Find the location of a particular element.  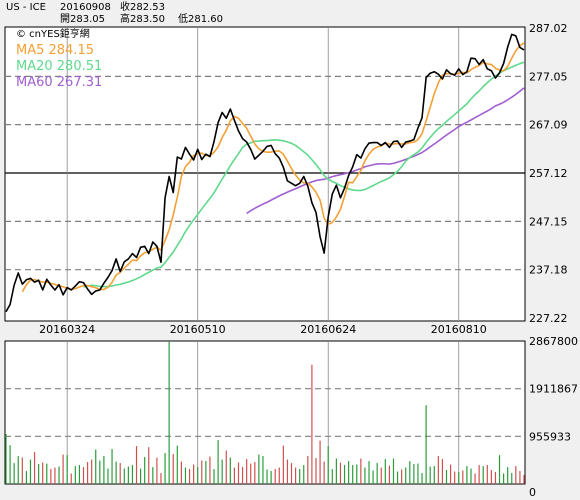

watermark: © cnYES鉅亨網 is located at coordinates (53, 34).